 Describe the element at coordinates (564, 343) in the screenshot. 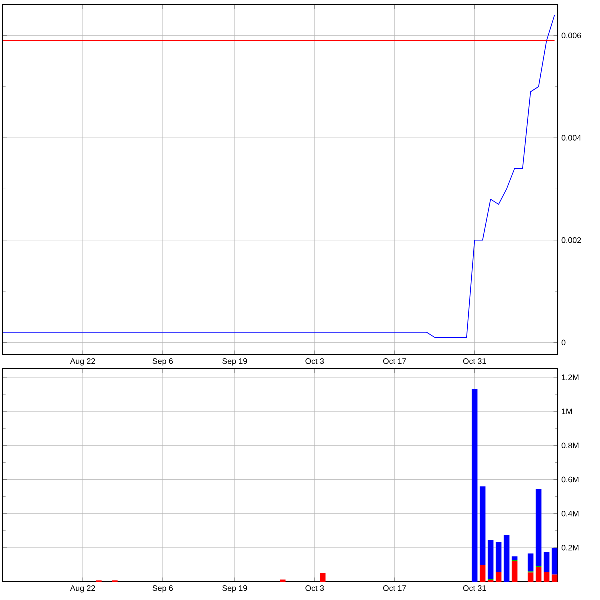

I see `y-tick-label: 0` at that location.